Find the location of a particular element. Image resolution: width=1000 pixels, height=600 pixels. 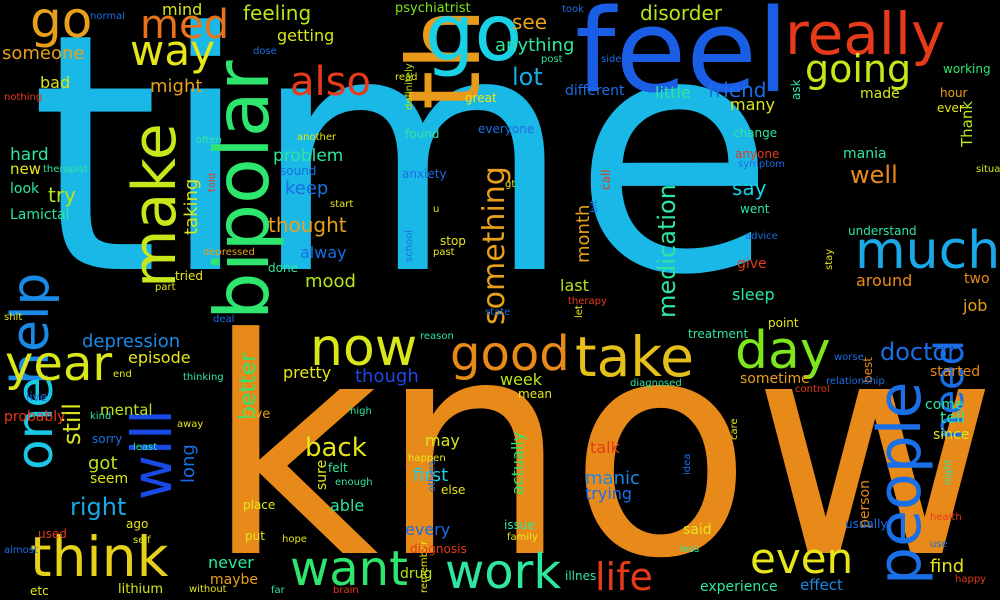

cloud-word: got is located at coordinates (103, 463).